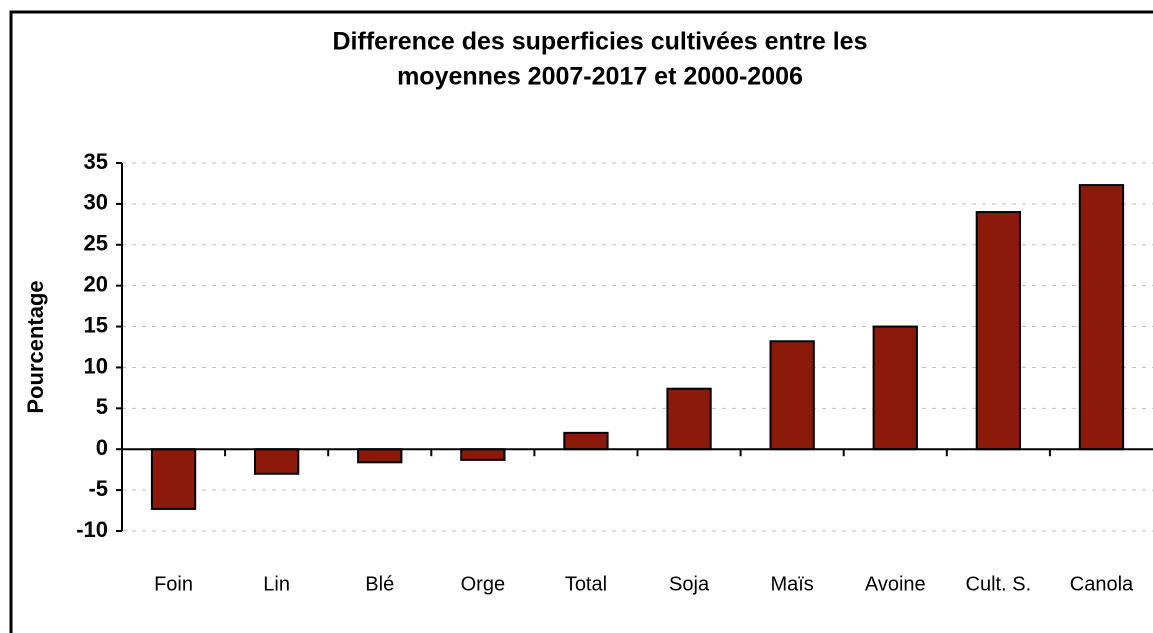  I want to click on y-tick-label: 20, so click(96, 283).